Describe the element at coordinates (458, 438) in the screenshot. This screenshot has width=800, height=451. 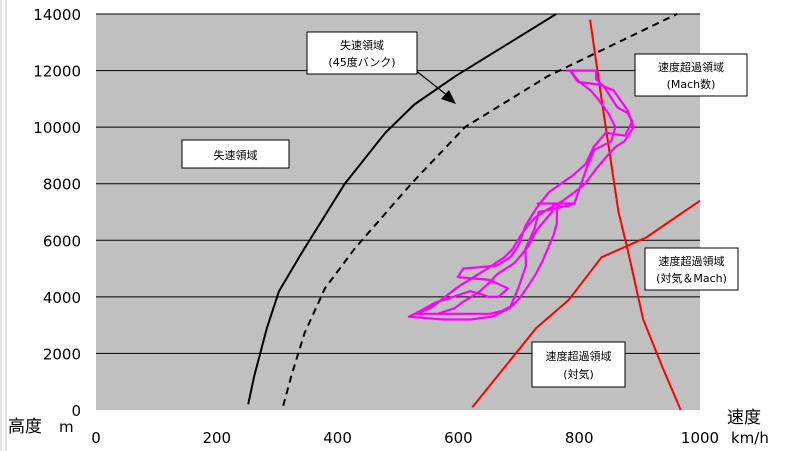
I see `x-tick-label-3: 600` at that location.